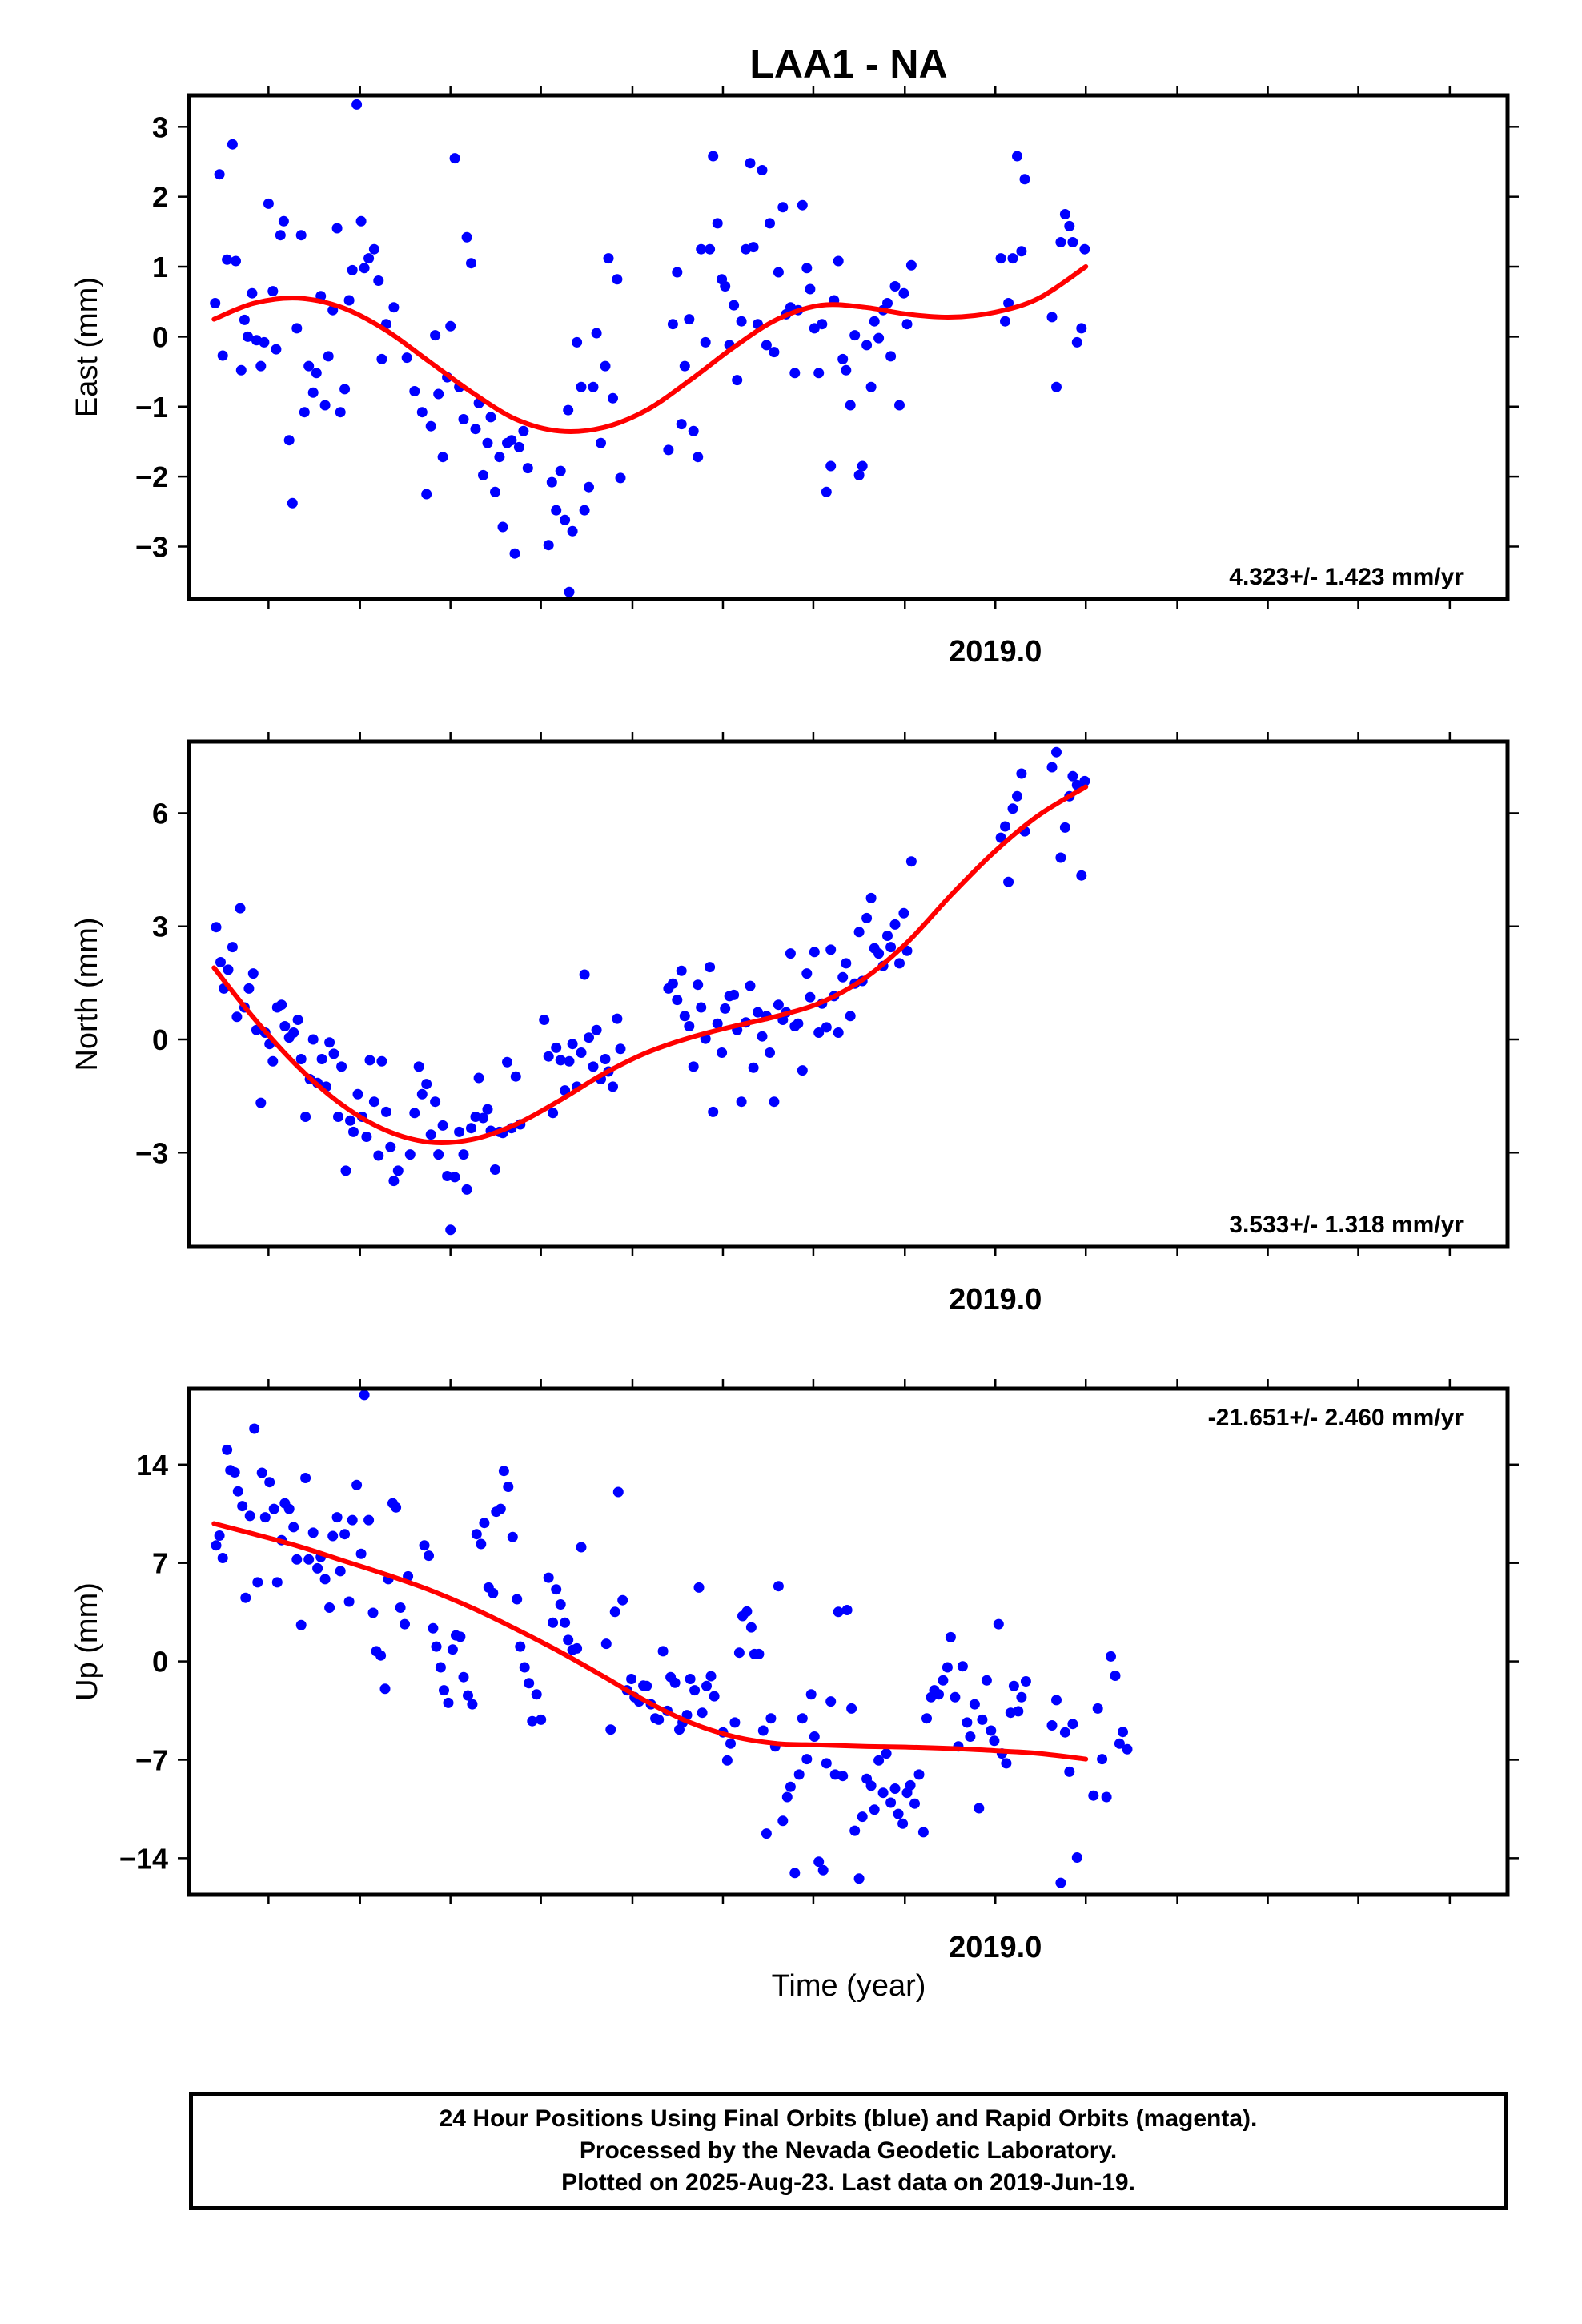 The image size is (1582, 2324). What do you see at coordinates (160, 1662) in the screenshot?
I see `y-tick-label: 0` at bounding box center [160, 1662].